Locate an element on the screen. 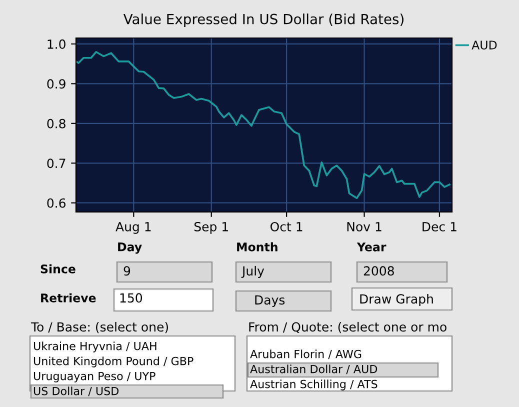 This screenshot has height=407, width=519. text: Days is located at coordinates (270, 301).